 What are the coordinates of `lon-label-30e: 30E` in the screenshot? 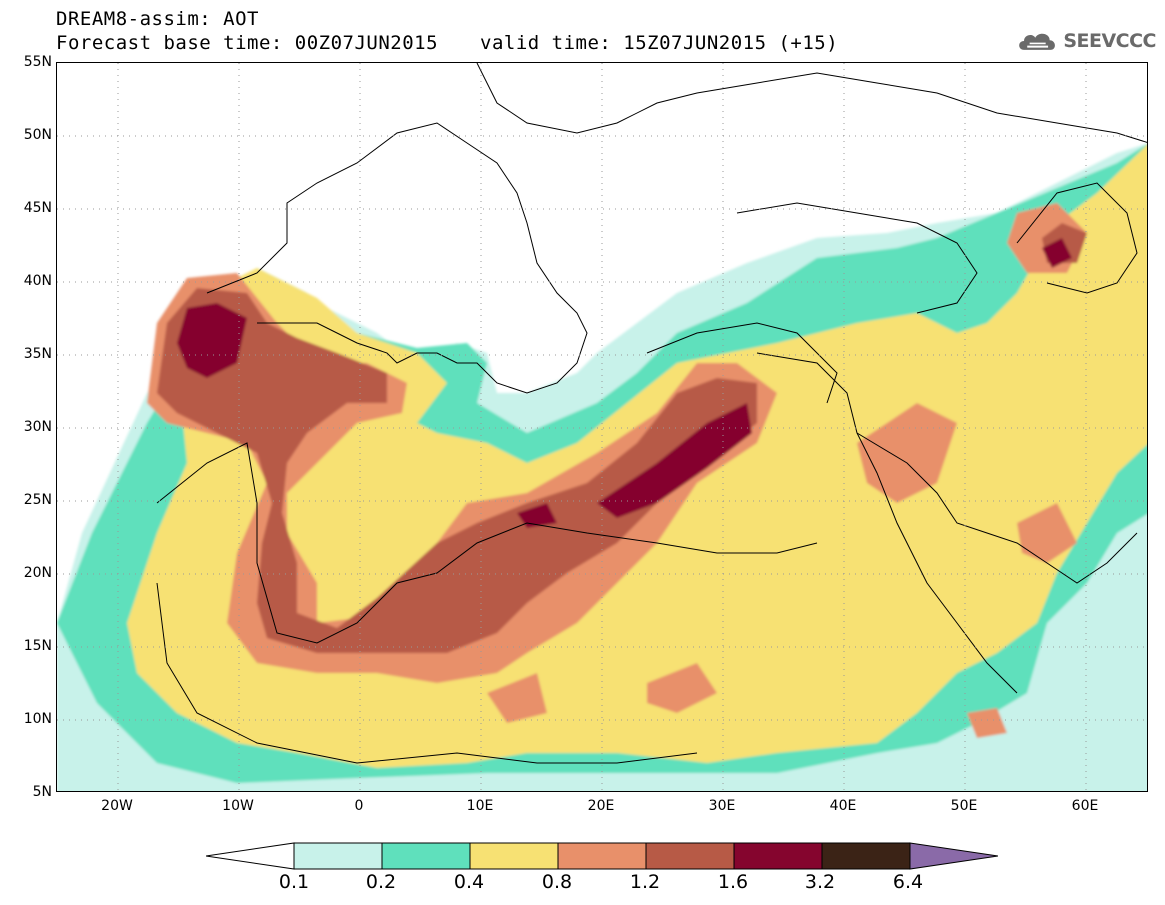 It's located at (722, 806).